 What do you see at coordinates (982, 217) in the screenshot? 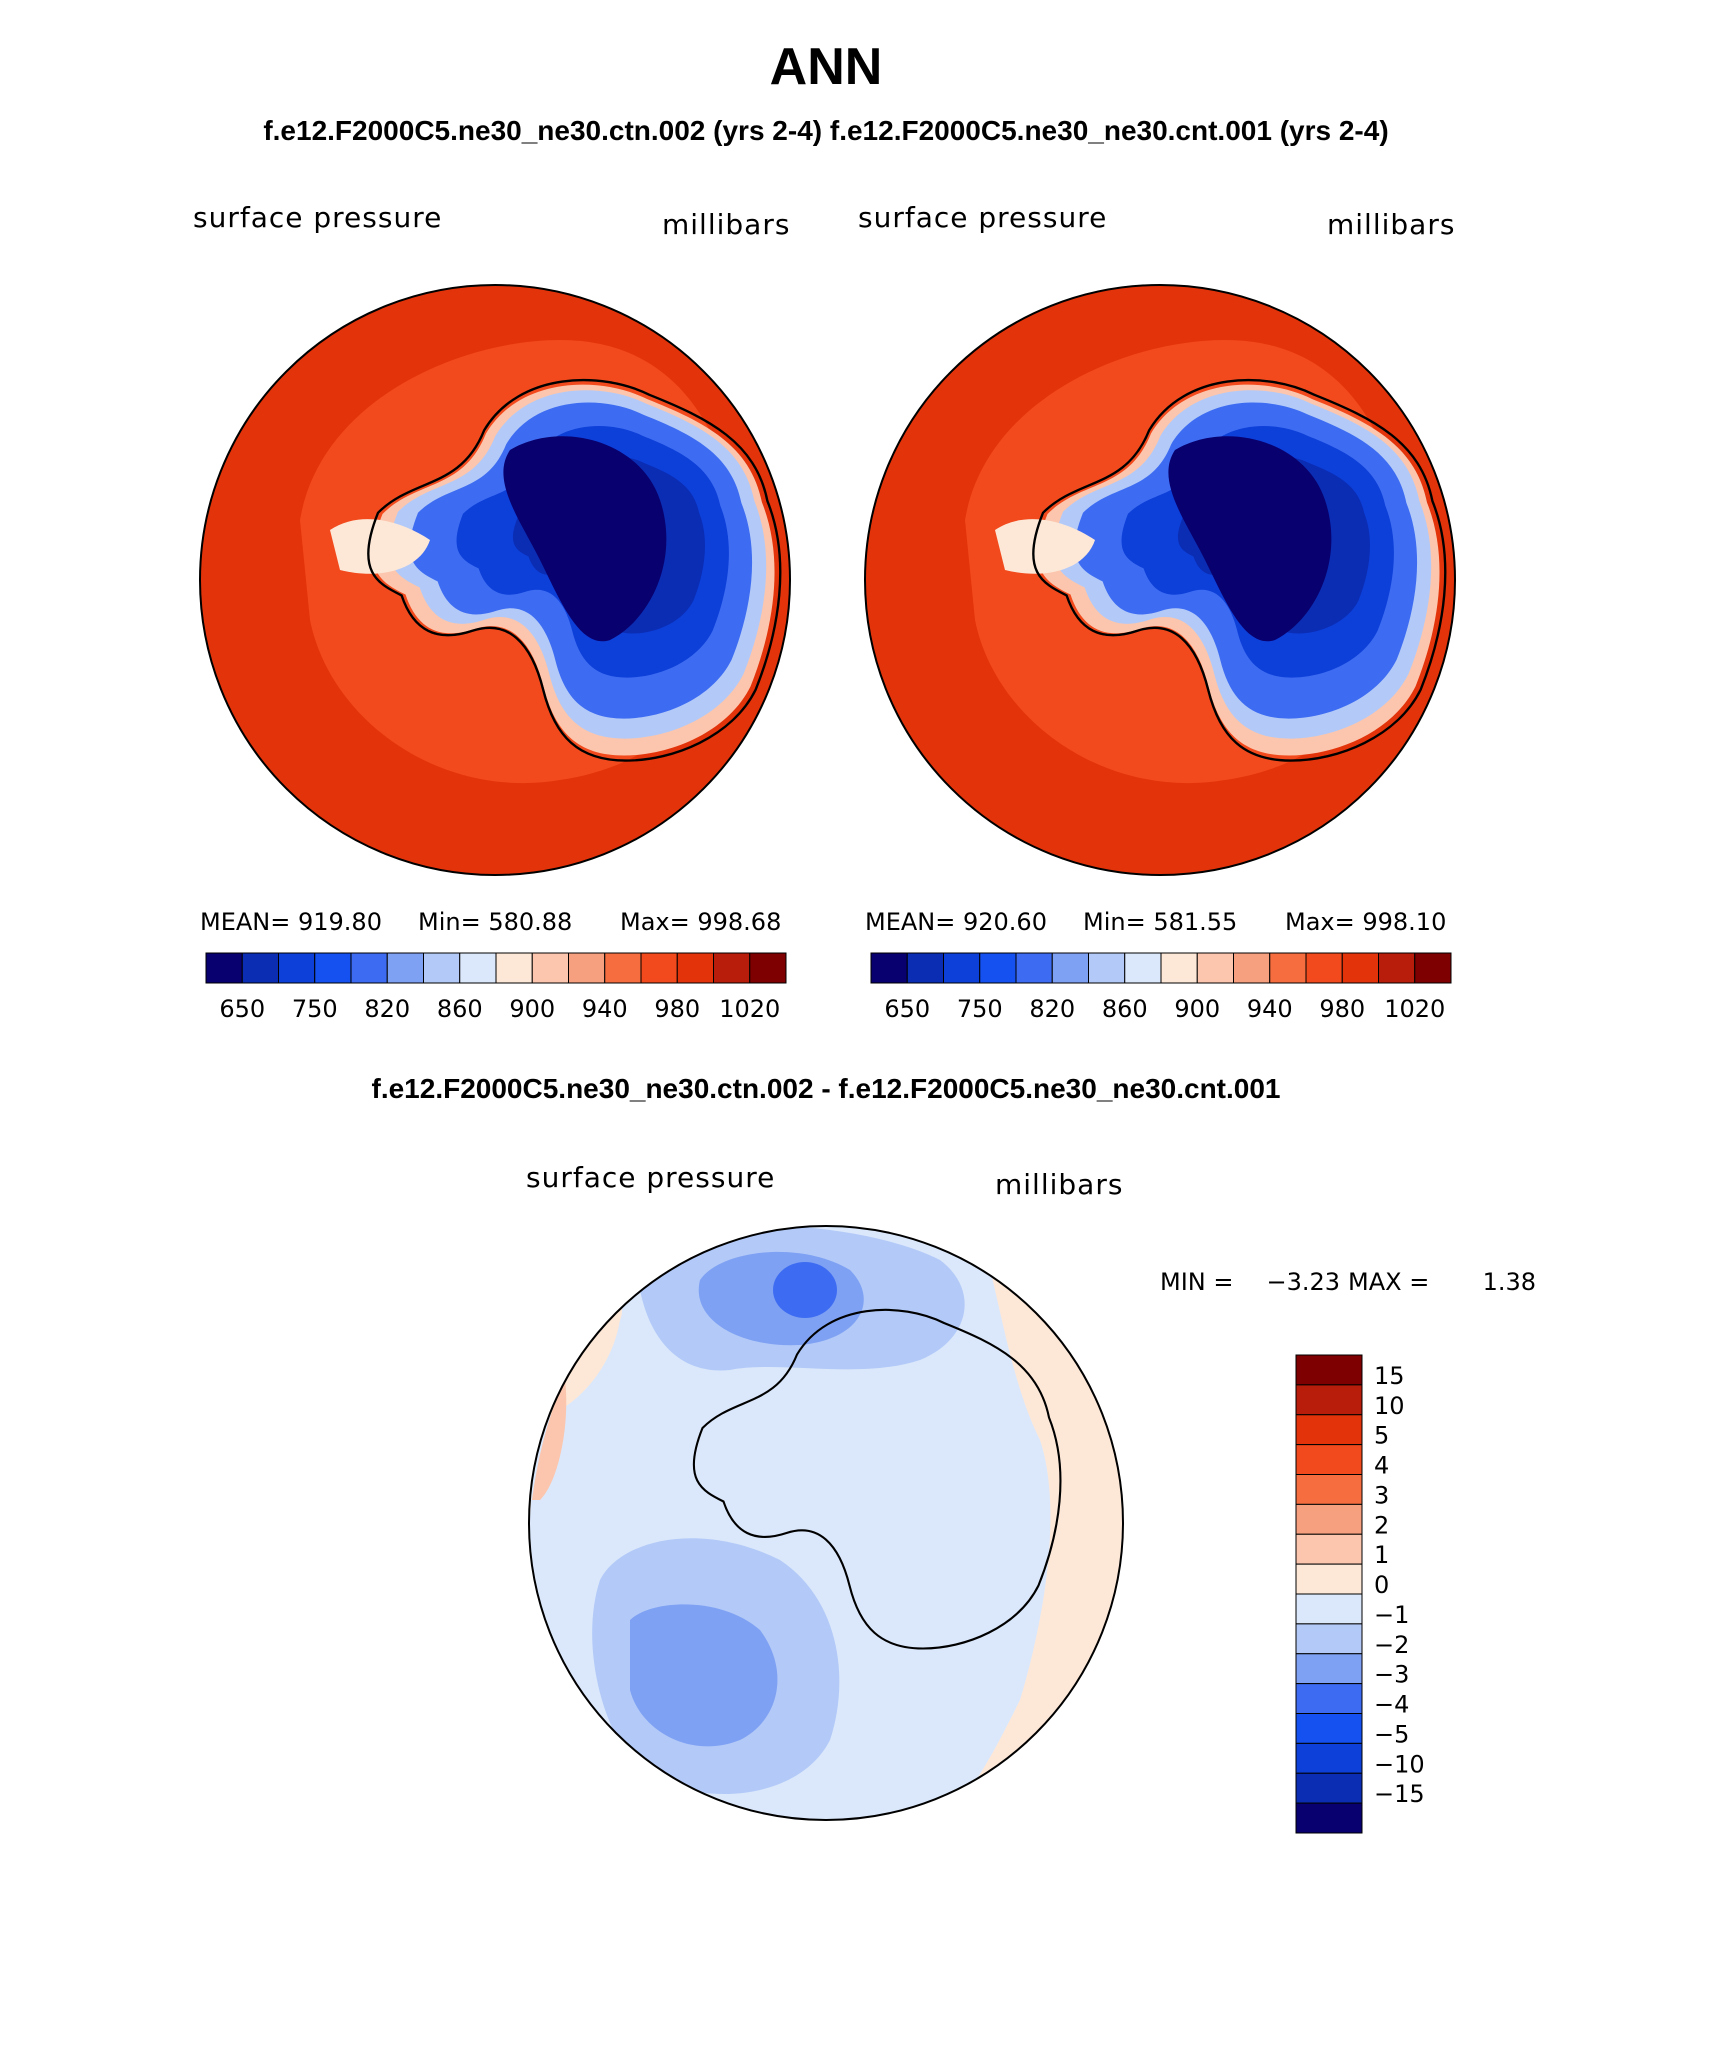
I see `panel-2-variable: surface pressure` at bounding box center [982, 217].